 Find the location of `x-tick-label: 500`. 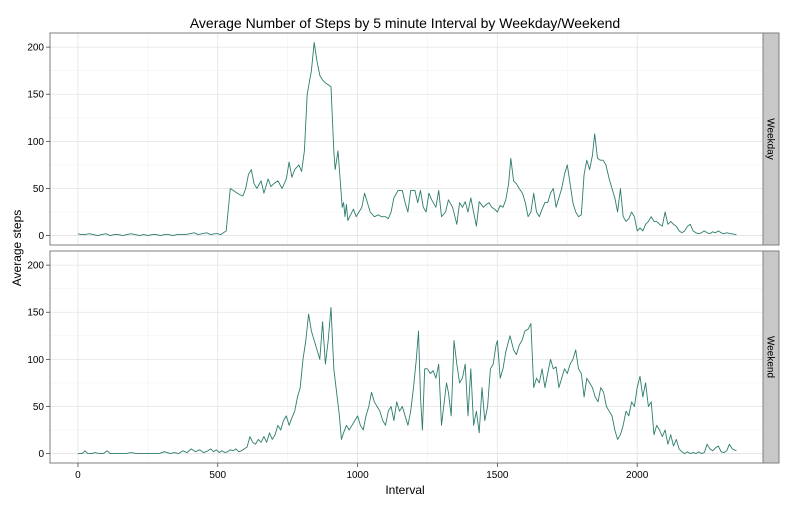

x-tick-label: 500 is located at coordinates (217, 475).